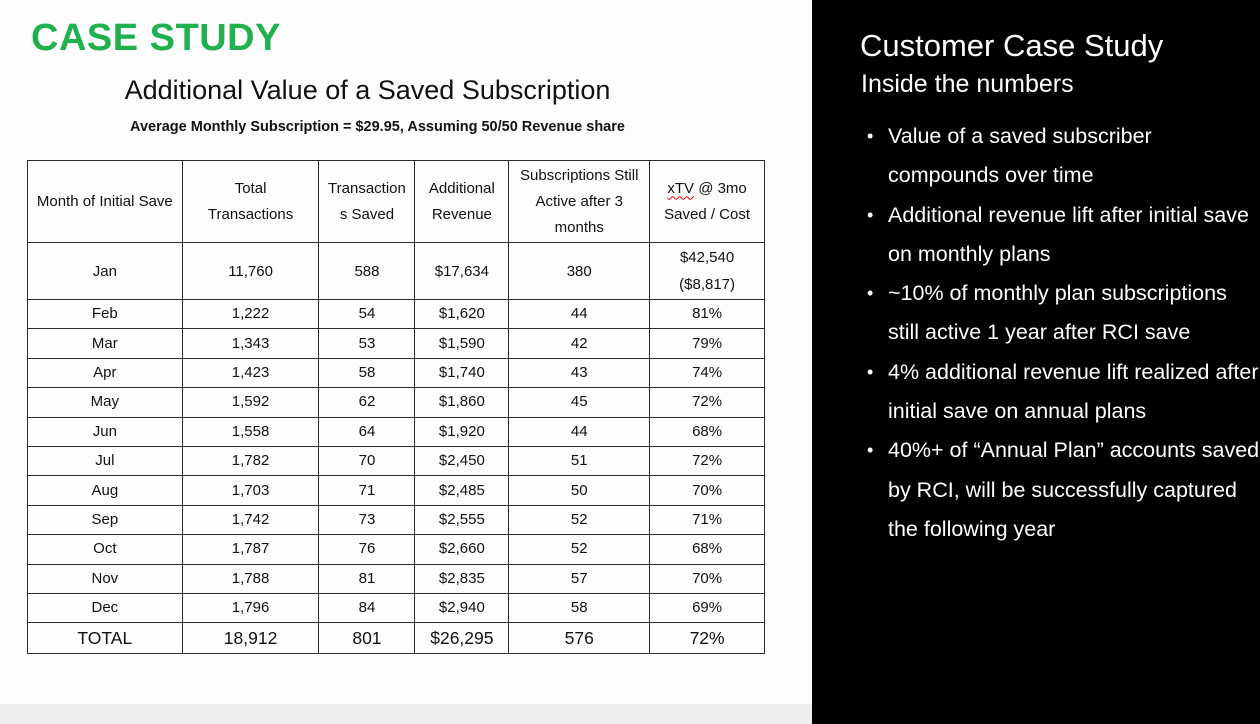 Image resolution: width=1260 pixels, height=724 pixels. What do you see at coordinates (462, 490) in the screenshot?
I see `cell-revenue: $2,485` at bounding box center [462, 490].